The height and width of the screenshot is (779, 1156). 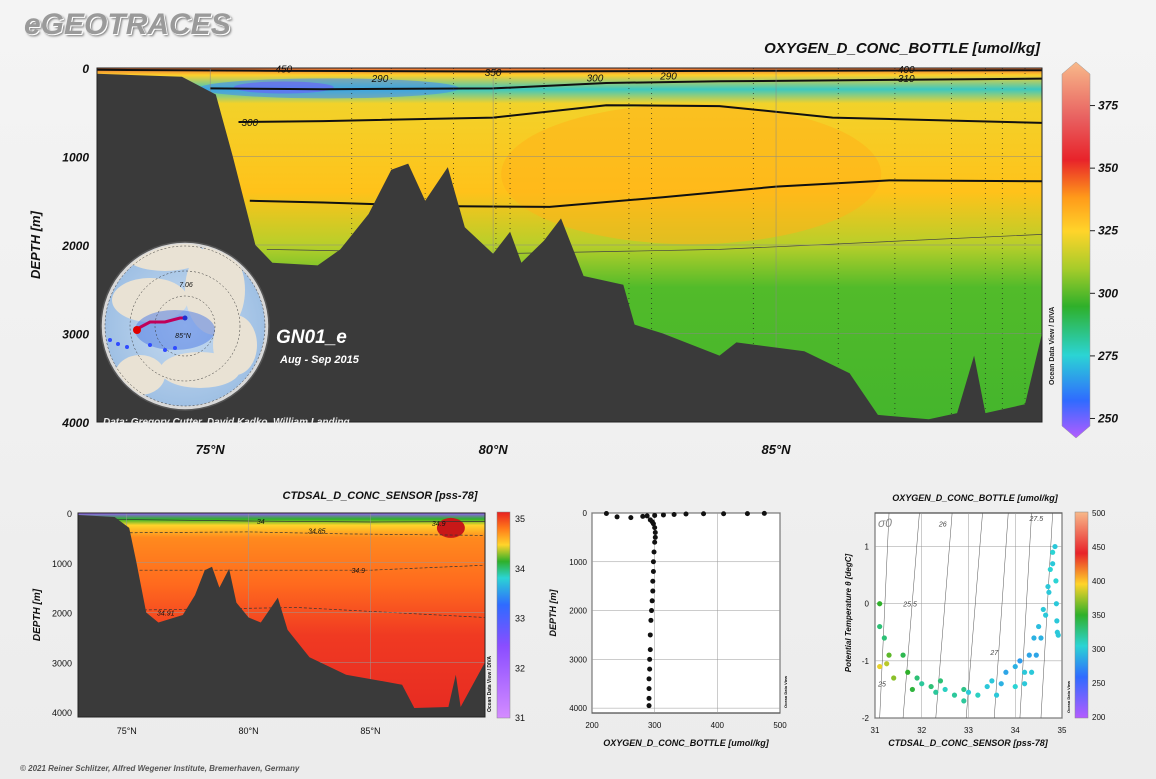 What do you see at coordinates (75, 423) in the screenshot?
I see `oxygen-y-tick-label: 4000` at bounding box center [75, 423].